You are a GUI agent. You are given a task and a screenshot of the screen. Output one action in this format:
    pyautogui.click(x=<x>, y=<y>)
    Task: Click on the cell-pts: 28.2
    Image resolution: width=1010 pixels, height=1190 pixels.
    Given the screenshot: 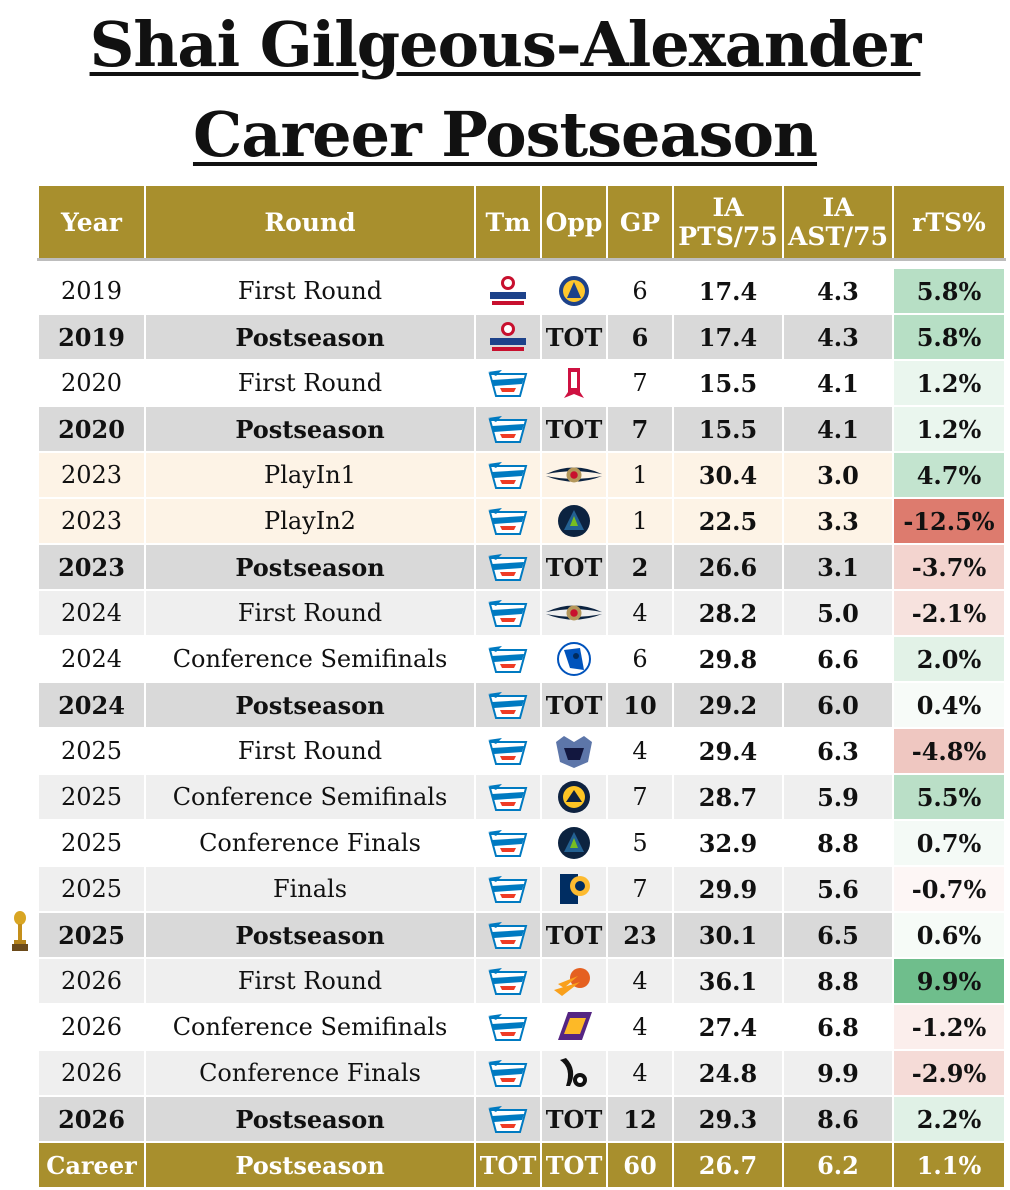 What is the action you would take?
    pyautogui.click(x=728, y=613)
    